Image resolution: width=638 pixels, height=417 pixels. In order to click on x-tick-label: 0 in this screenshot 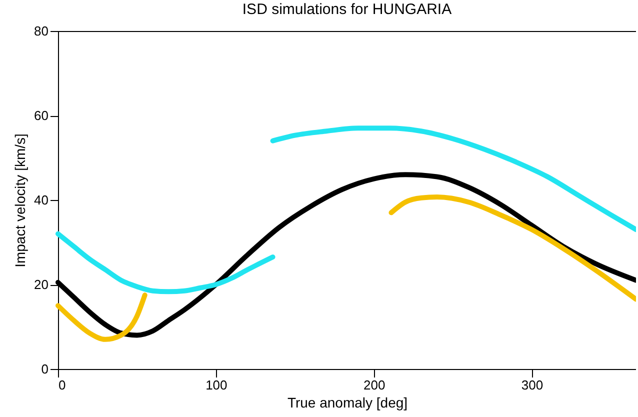, I will do `click(62, 385)`.